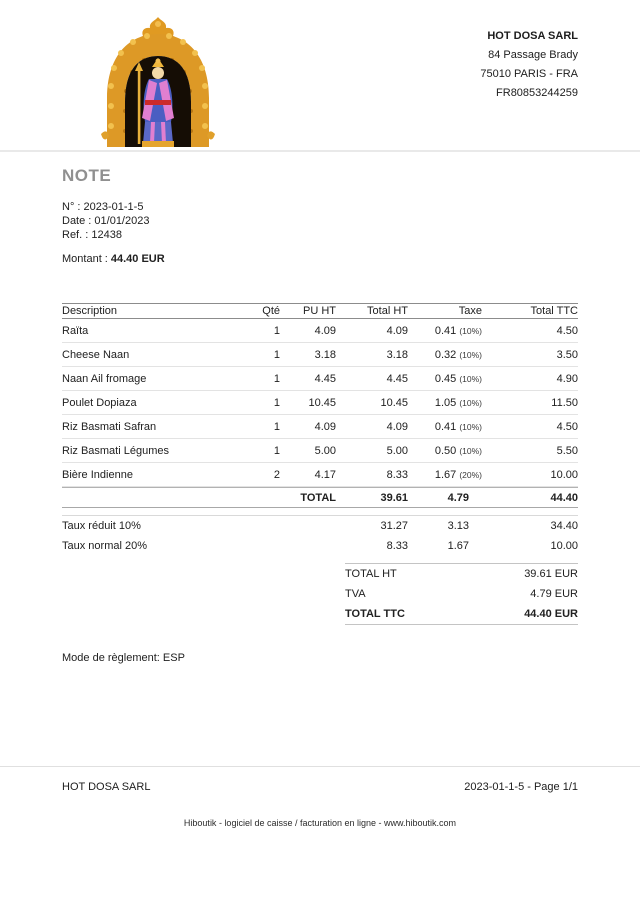 The height and width of the screenshot is (905, 640). What do you see at coordinates (461, 614) in the screenshot?
I see `grand-total-row-ttc: TOTAL TTC 44.40 EUR` at bounding box center [461, 614].